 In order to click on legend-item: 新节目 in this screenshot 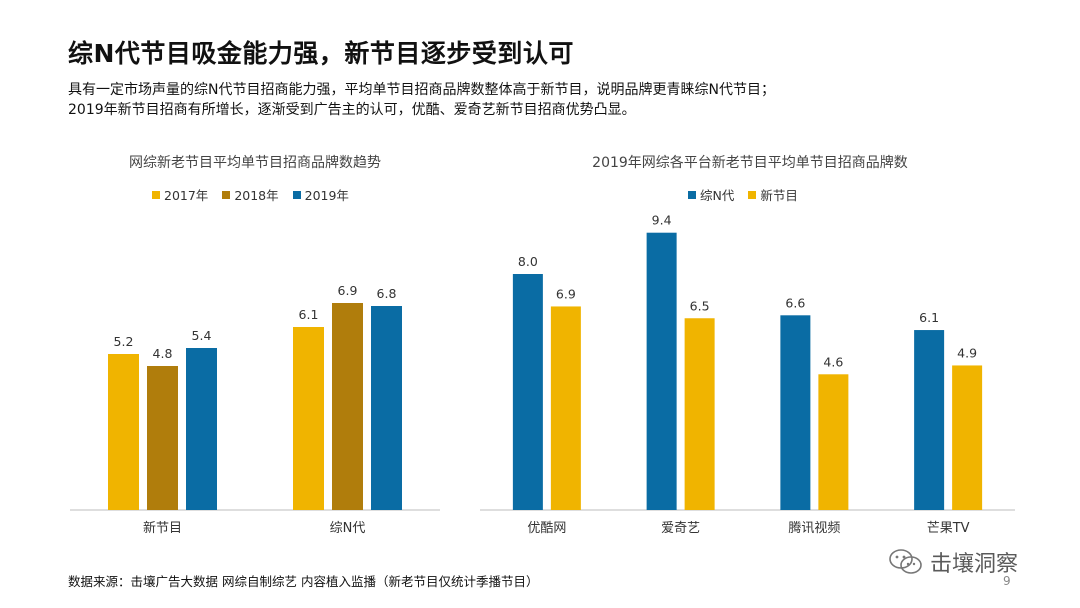, I will do `click(773, 194)`.